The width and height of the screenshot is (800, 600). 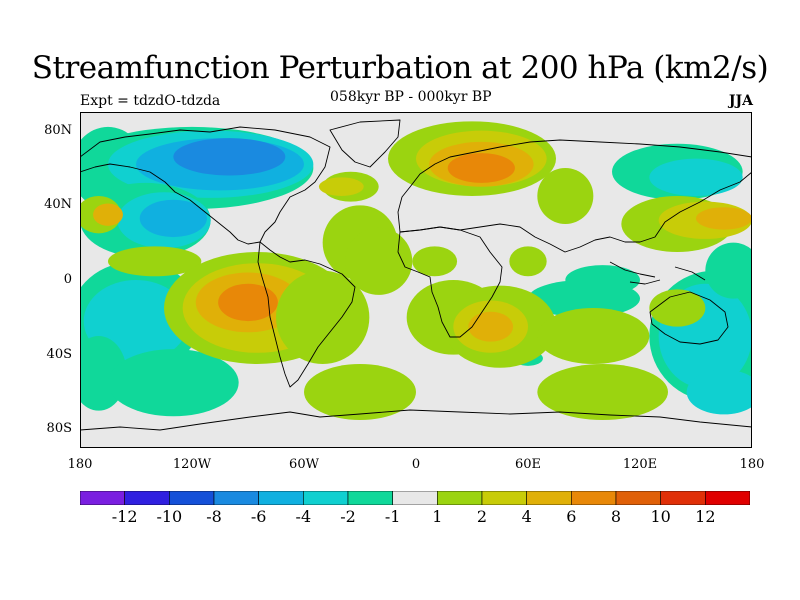 I want to click on lat-tick-label: 40S, so click(x=59, y=354).